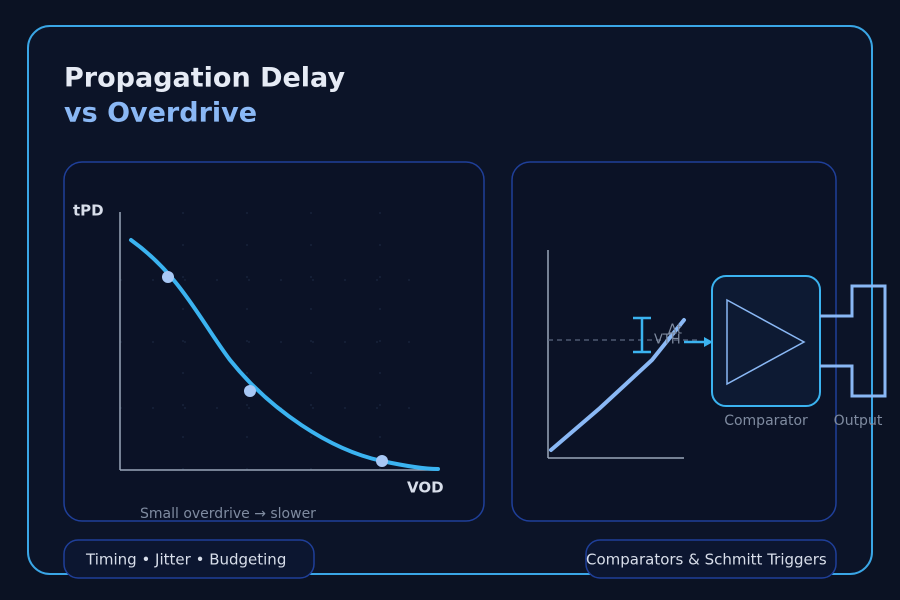 The height and width of the screenshot is (600, 900). I want to click on comparator-block, so click(766, 341).